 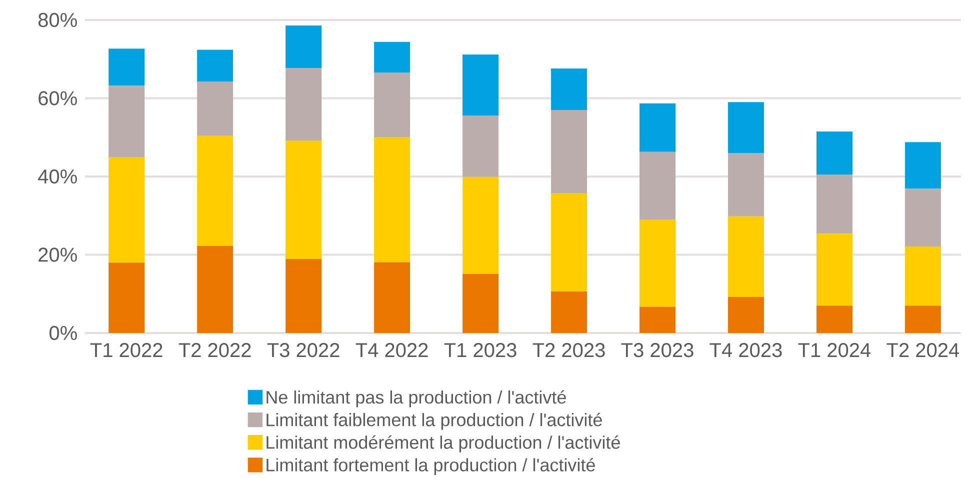 What do you see at coordinates (303, 350) in the screenshot?
I see `x-tick-label: T3 2022` at bounding box center [303, 350].